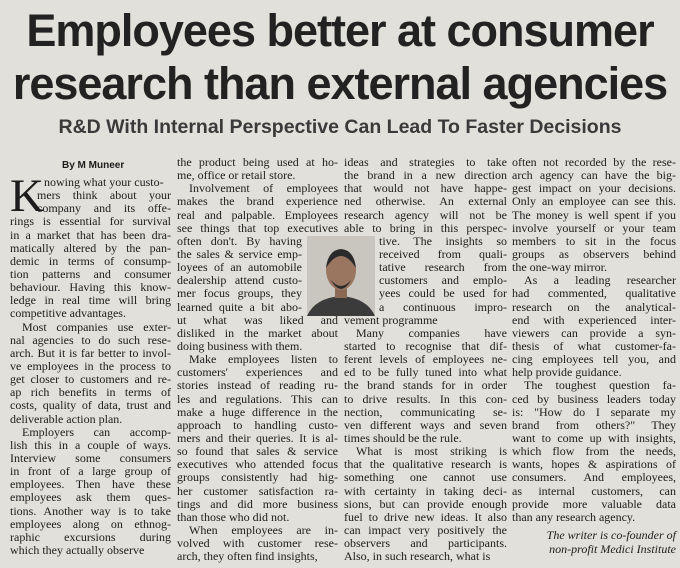 The height and width of the screenshot is (568, 680). I want to click on line-text: stories instead of reading ru-, so click(257, 385).